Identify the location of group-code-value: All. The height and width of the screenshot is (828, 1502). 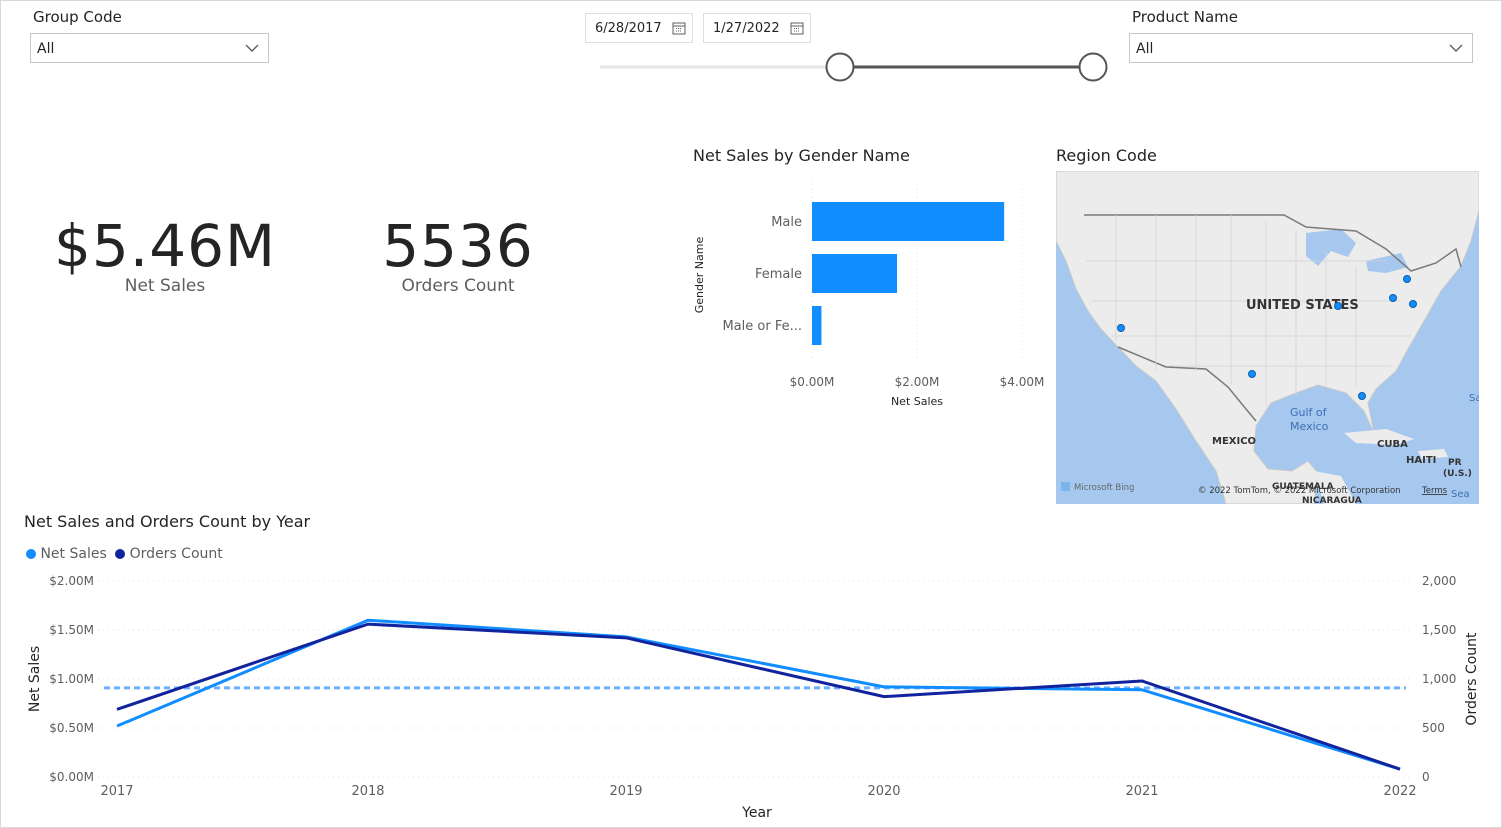
(46, 49).